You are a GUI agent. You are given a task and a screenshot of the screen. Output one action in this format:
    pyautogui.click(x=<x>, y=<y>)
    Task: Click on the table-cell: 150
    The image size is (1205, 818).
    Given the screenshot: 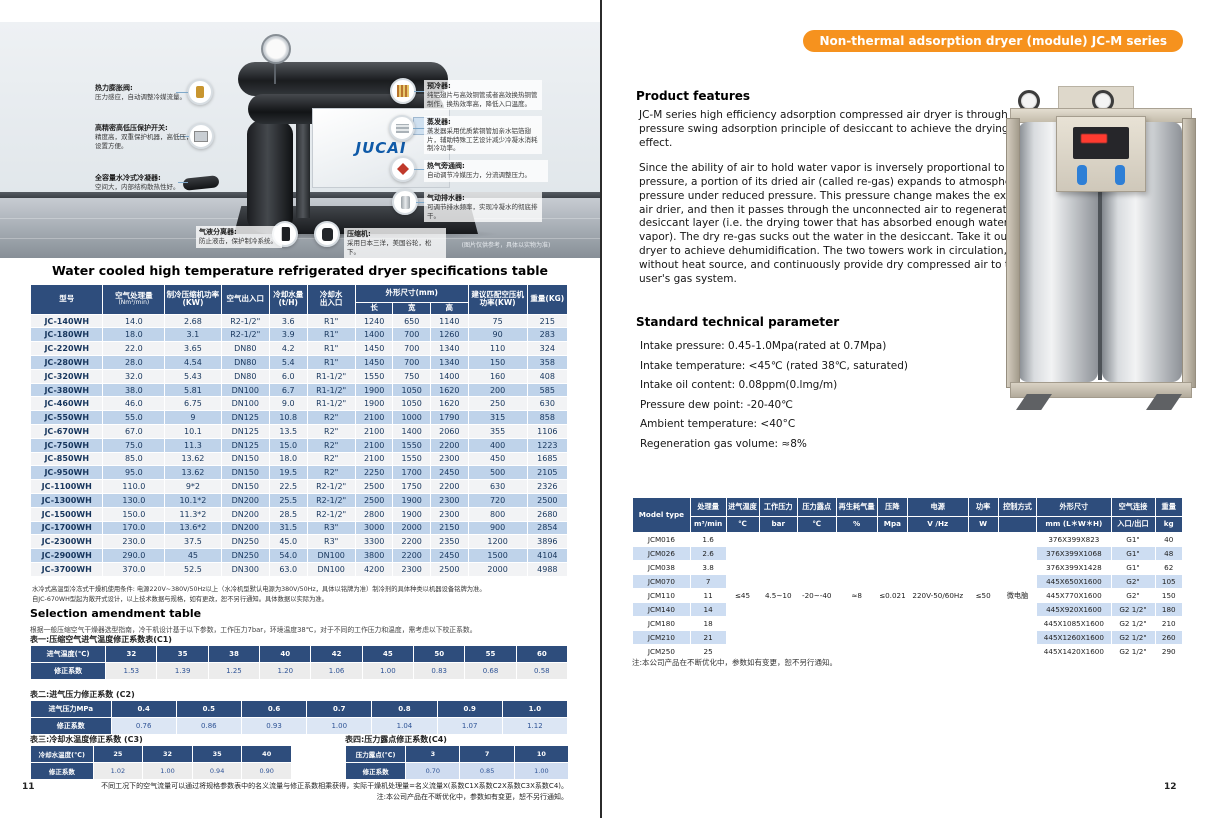 What is the action you would take?
    pyautogui.click(x=497, y=362)
    